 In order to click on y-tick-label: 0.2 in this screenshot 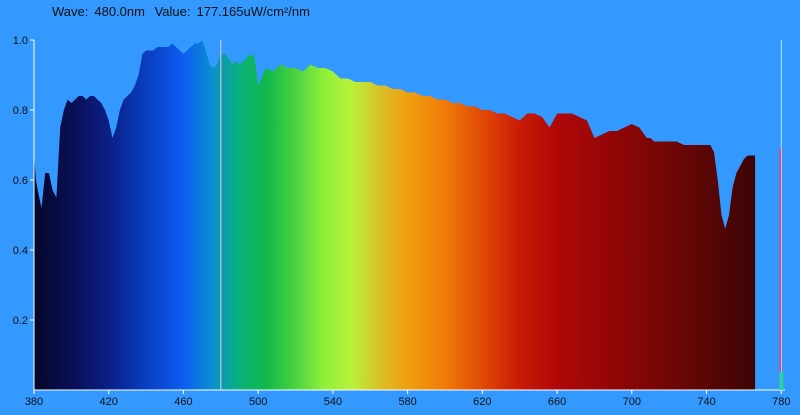, I will do `click(20, 321)`.